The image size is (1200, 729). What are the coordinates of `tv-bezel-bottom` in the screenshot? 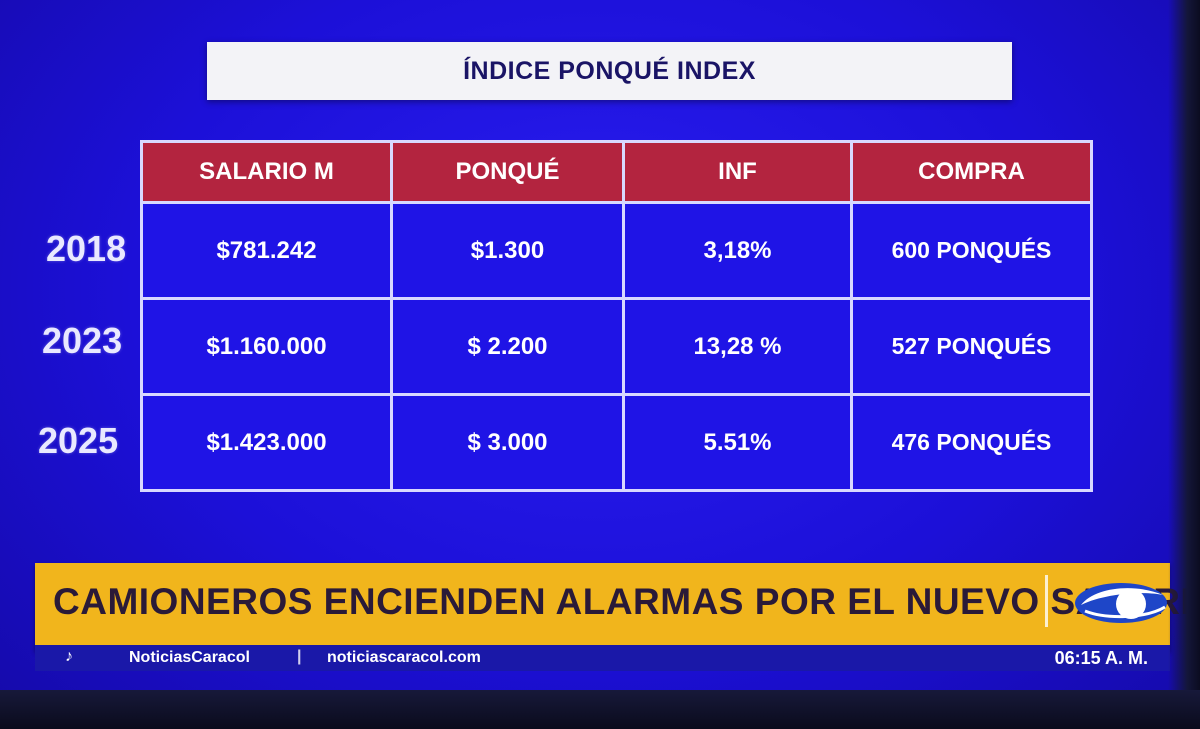 It's located at (600, 709).